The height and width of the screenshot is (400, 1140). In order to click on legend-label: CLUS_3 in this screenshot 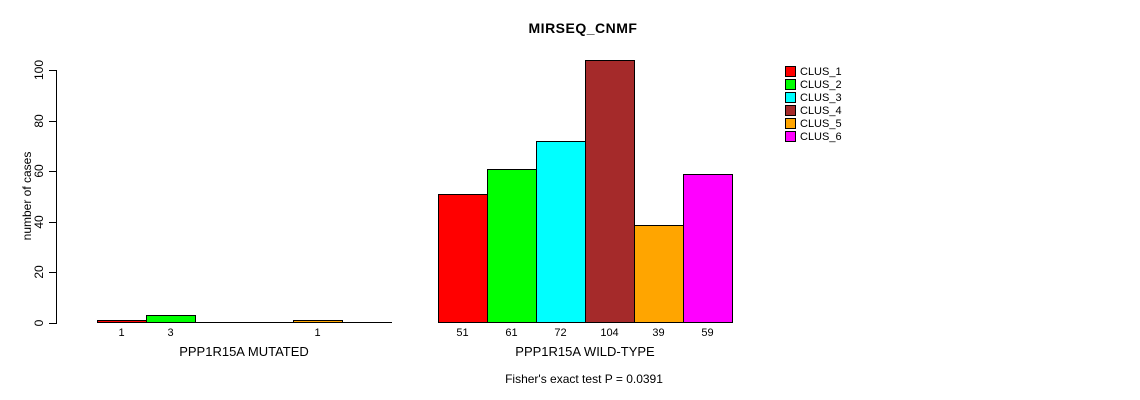, I will do `click(821, 97)`.